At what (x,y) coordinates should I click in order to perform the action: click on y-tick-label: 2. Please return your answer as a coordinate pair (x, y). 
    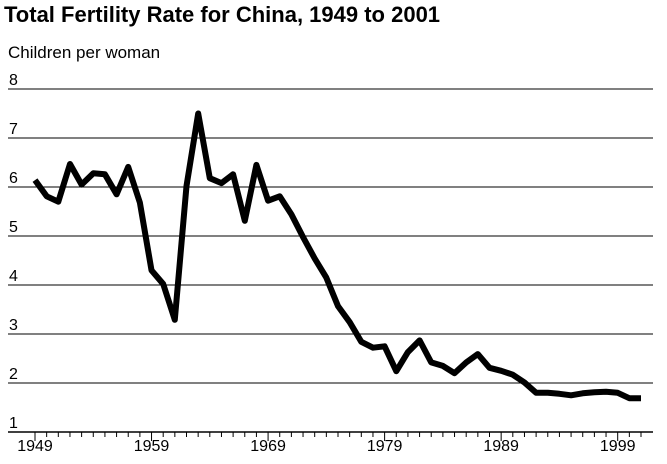
    Looking at the image, I should click on (13, 374).